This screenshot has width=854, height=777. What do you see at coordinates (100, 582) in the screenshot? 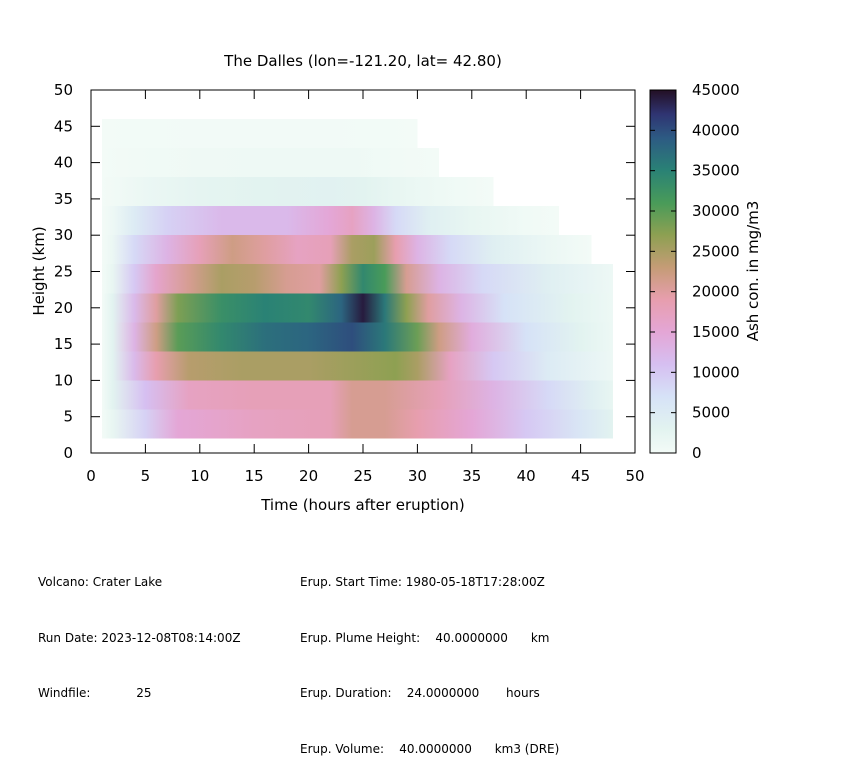
I see `info-volcano: Volcano: Crater Lake` at bounding box center [100, 582].